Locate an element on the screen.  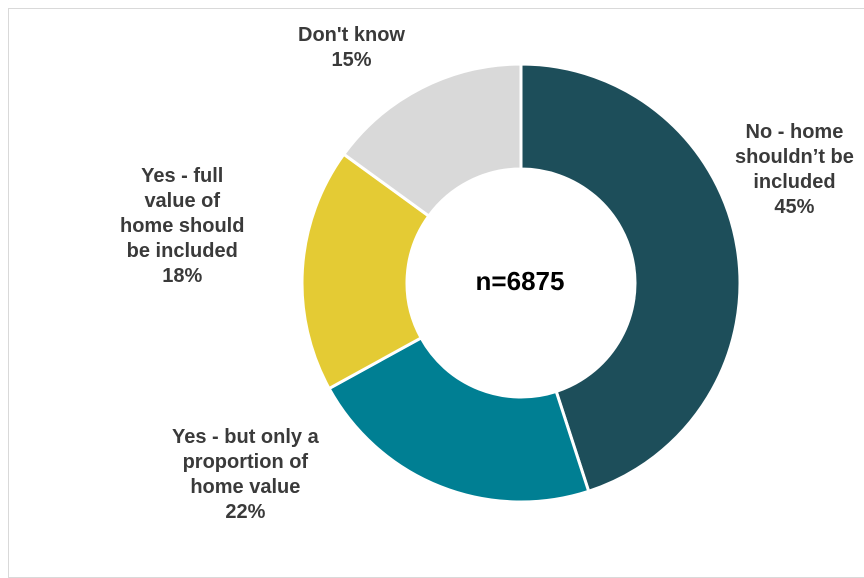
slice-proportion is located at coordinates (459, 419).